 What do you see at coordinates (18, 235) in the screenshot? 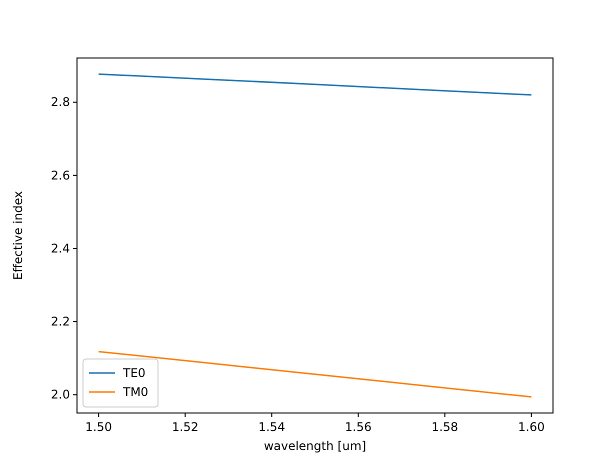
I see `y-axis-title: Effective index` at bounding box center [18, 235].